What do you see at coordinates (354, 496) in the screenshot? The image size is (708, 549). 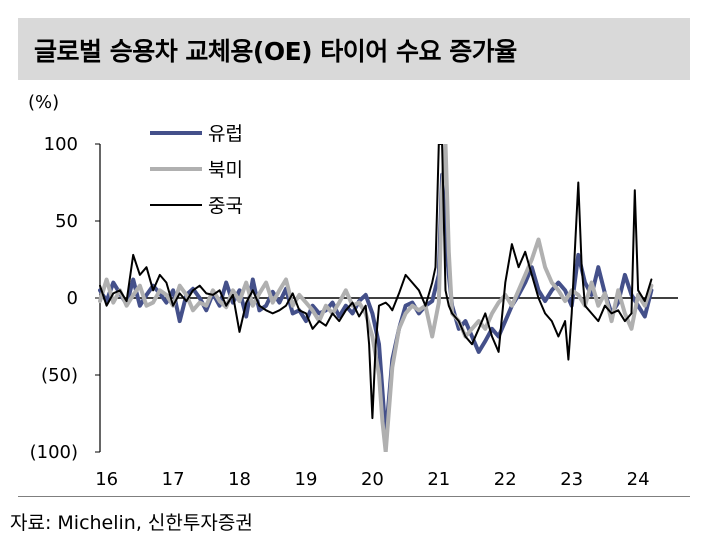 I see `source-divider` at bounding box center [354, 496].